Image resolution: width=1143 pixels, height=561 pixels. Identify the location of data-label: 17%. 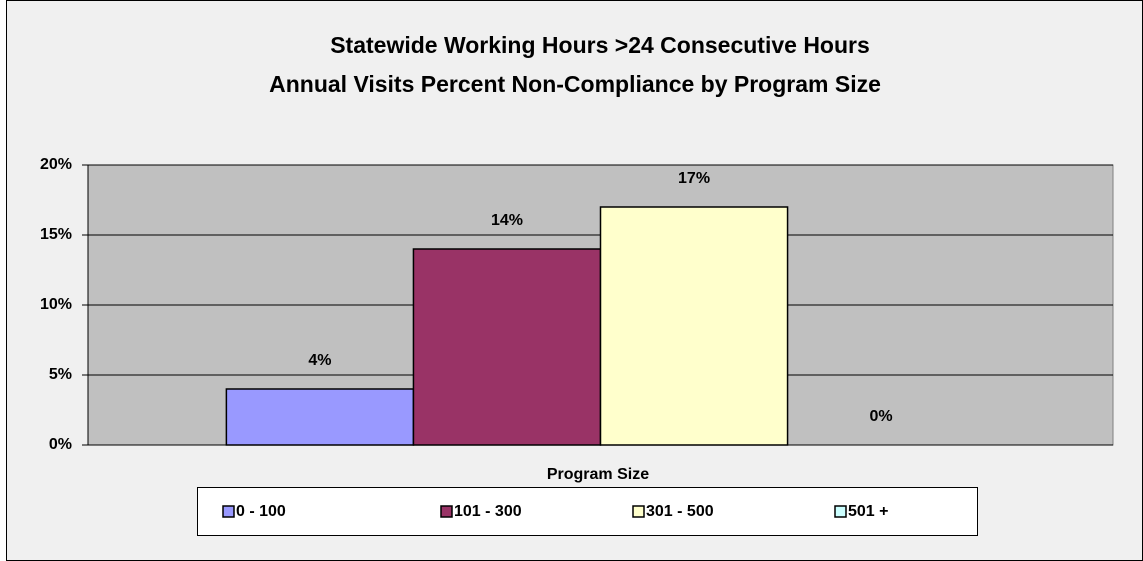
(694, 178).